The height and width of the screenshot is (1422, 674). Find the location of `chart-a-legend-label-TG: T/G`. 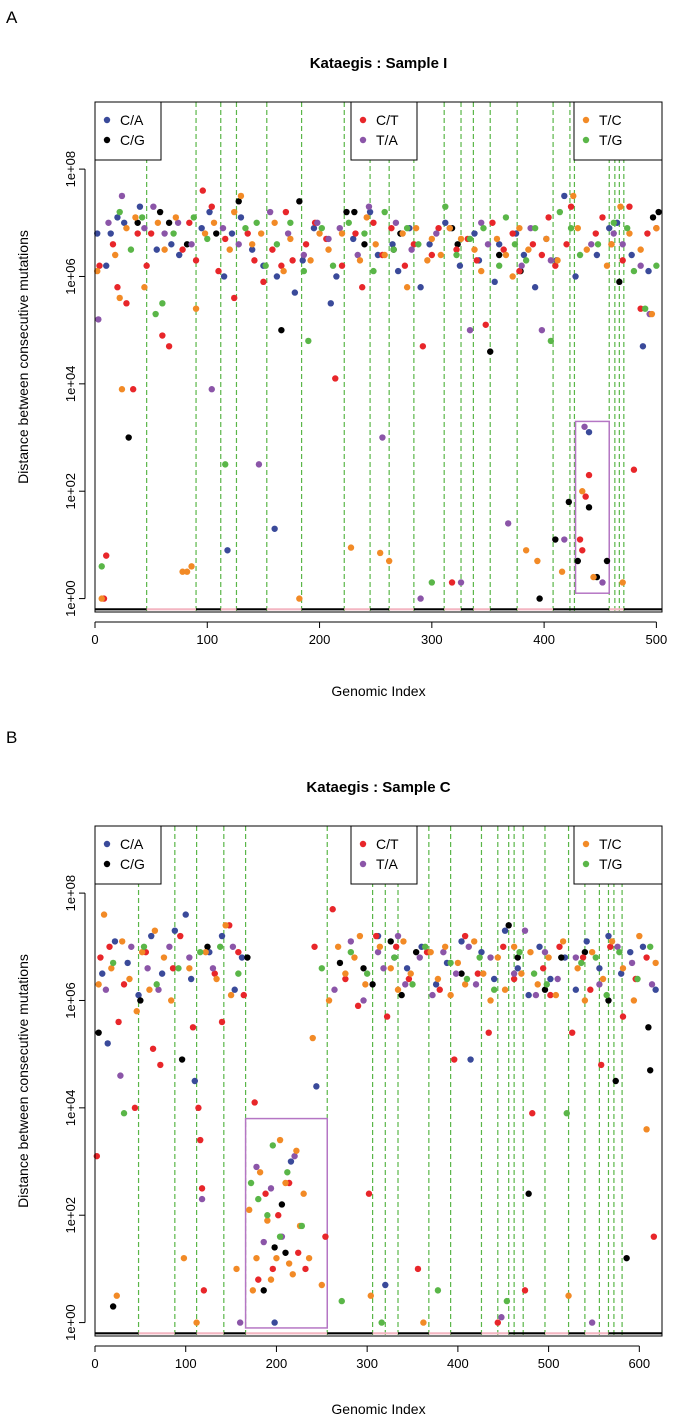

chart-a-legend-label-TG: T/G is located at coordinates (610, 140).